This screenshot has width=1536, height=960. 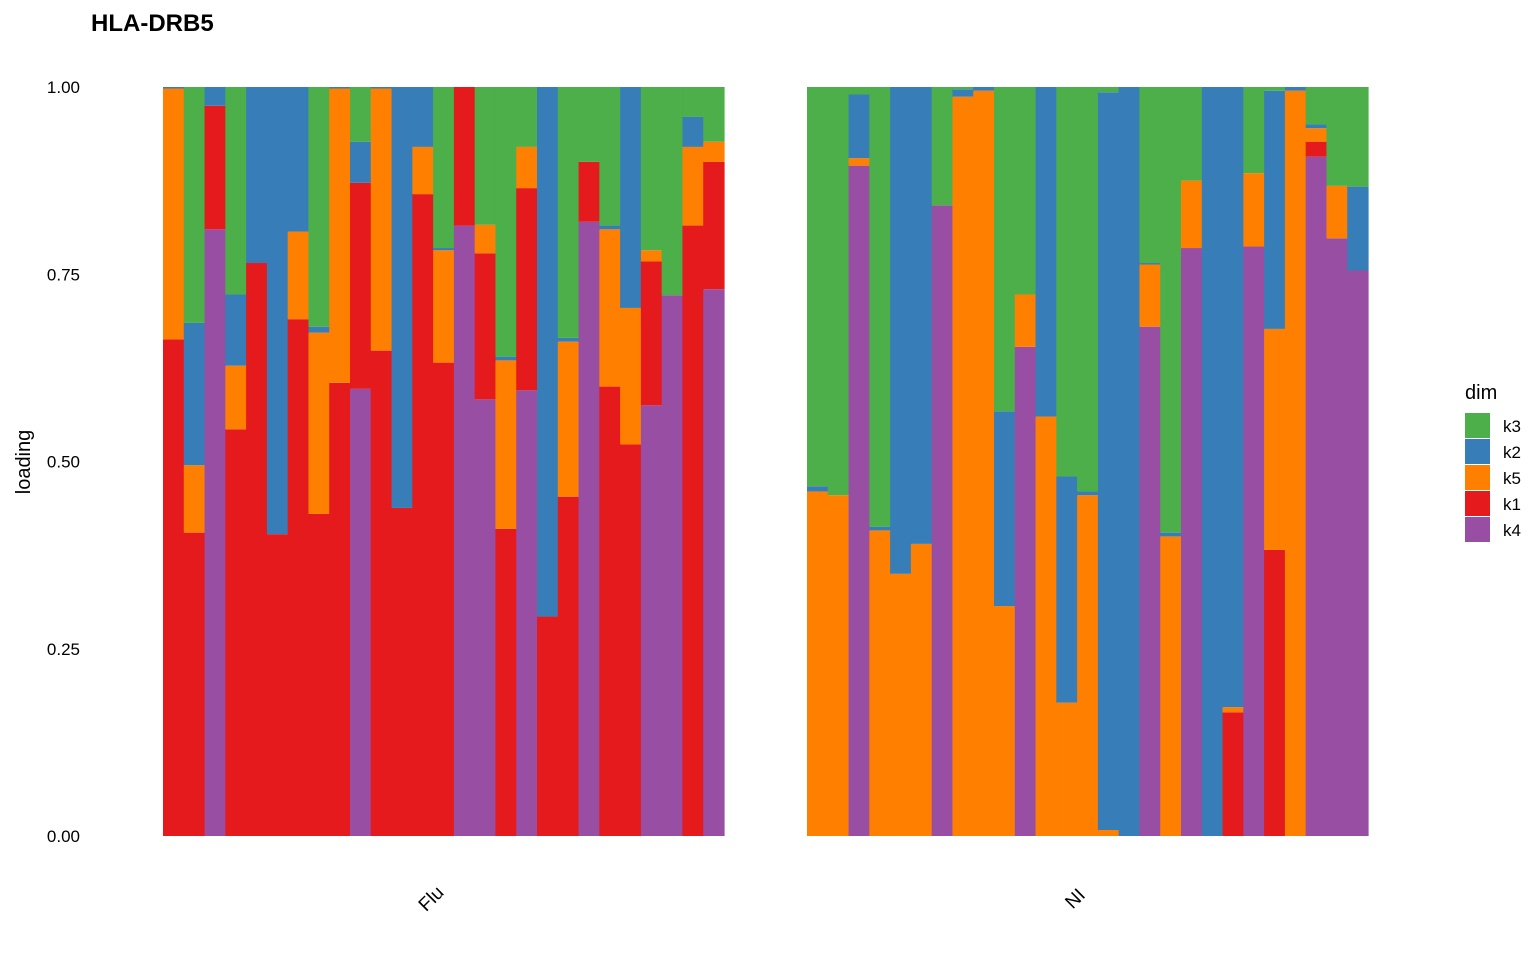 What do you see at coordinates (1075, 899) in the screenshot?
I see `x-facet-label: NI` at bounding box center [1075, 899].